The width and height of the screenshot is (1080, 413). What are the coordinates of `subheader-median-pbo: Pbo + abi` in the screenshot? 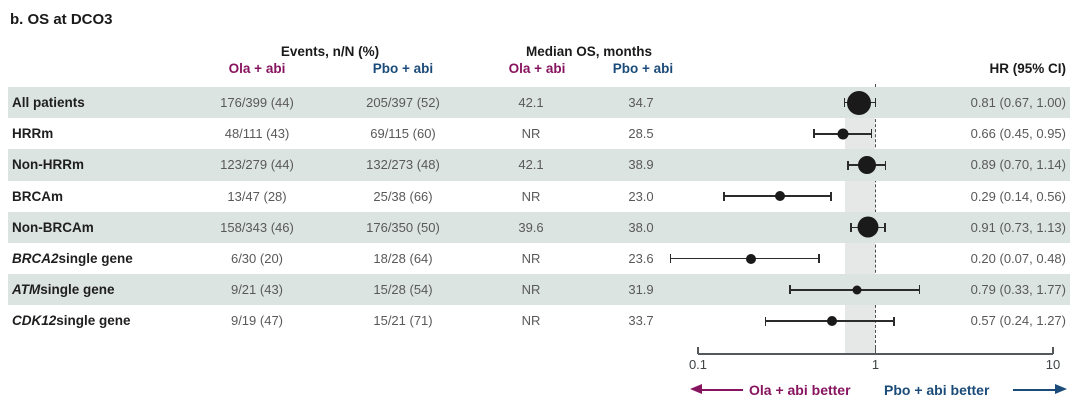 It's located at (643, 68).